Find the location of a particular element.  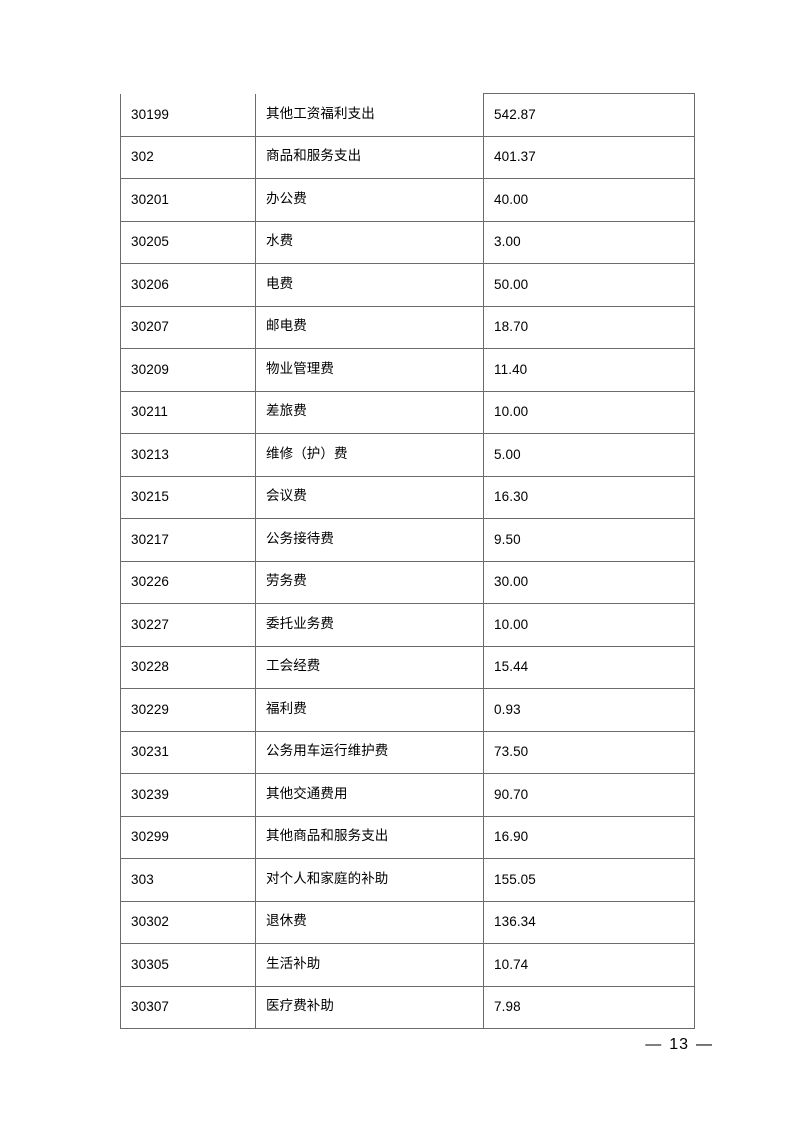

table-row: 303 对个人和家庭的补助 155.05 is located at coordinates (407, 880).